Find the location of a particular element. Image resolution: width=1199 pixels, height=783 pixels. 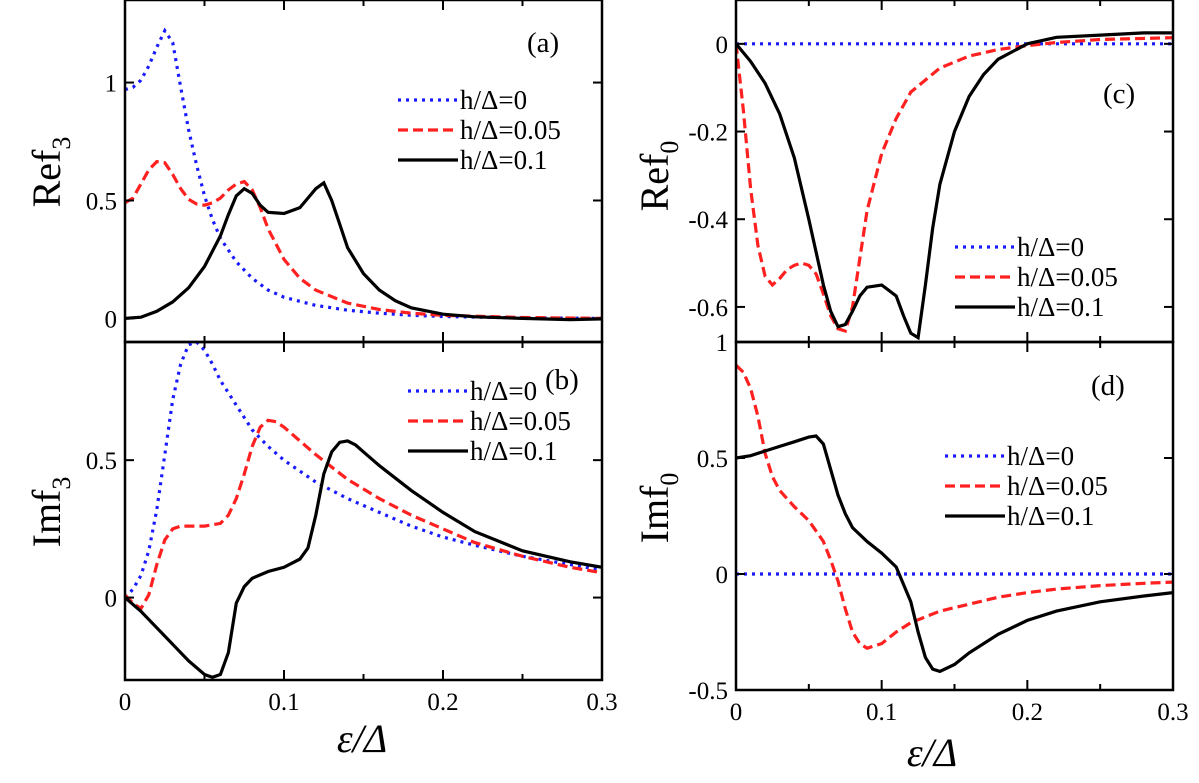

xtick-label-b-3: 0.3 is located at coordinates (601, 702).